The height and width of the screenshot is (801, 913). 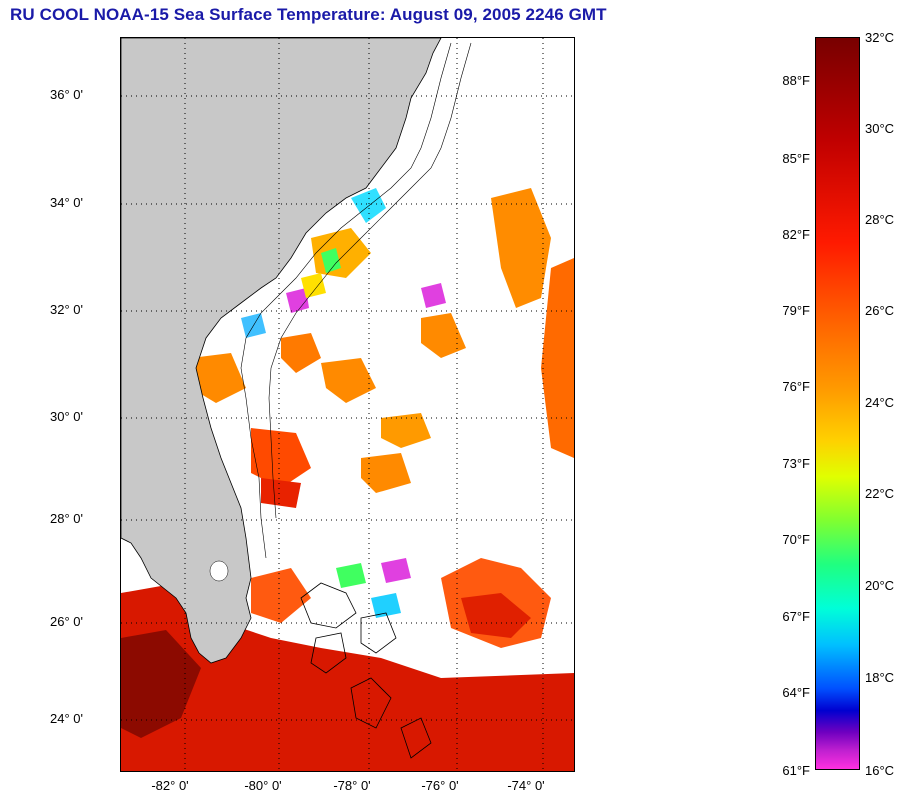 I want to click on lat-label-28: 28° 0', so click(x=66, y=518).